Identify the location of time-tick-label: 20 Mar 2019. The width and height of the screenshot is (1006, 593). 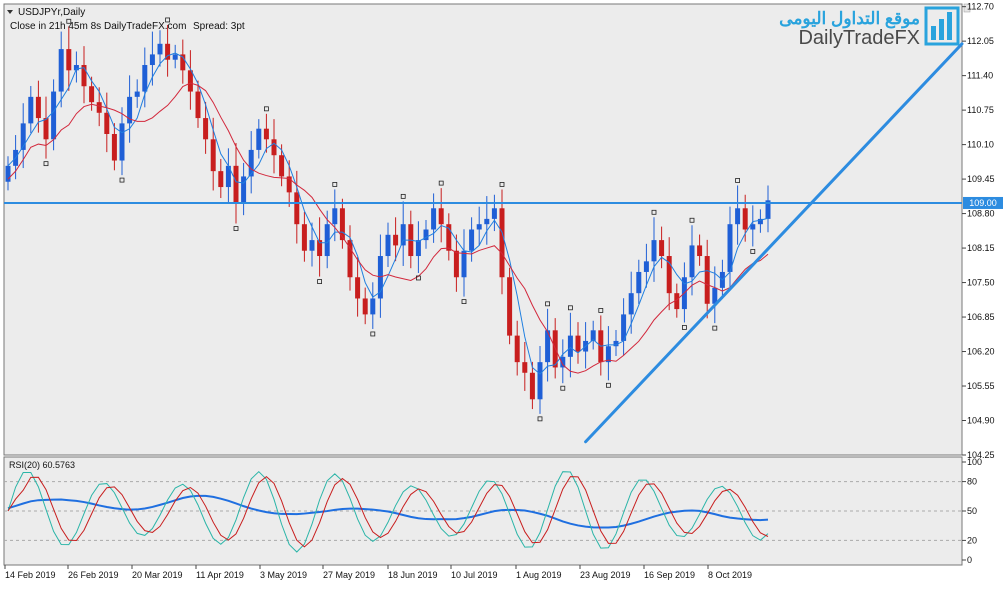
(157, 575).